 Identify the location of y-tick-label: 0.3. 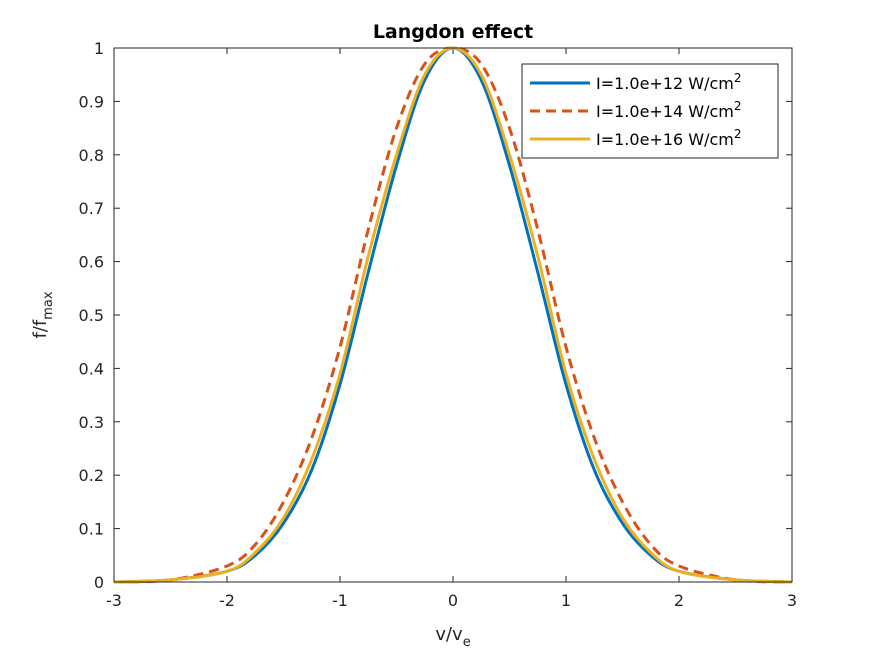
(91, 422).